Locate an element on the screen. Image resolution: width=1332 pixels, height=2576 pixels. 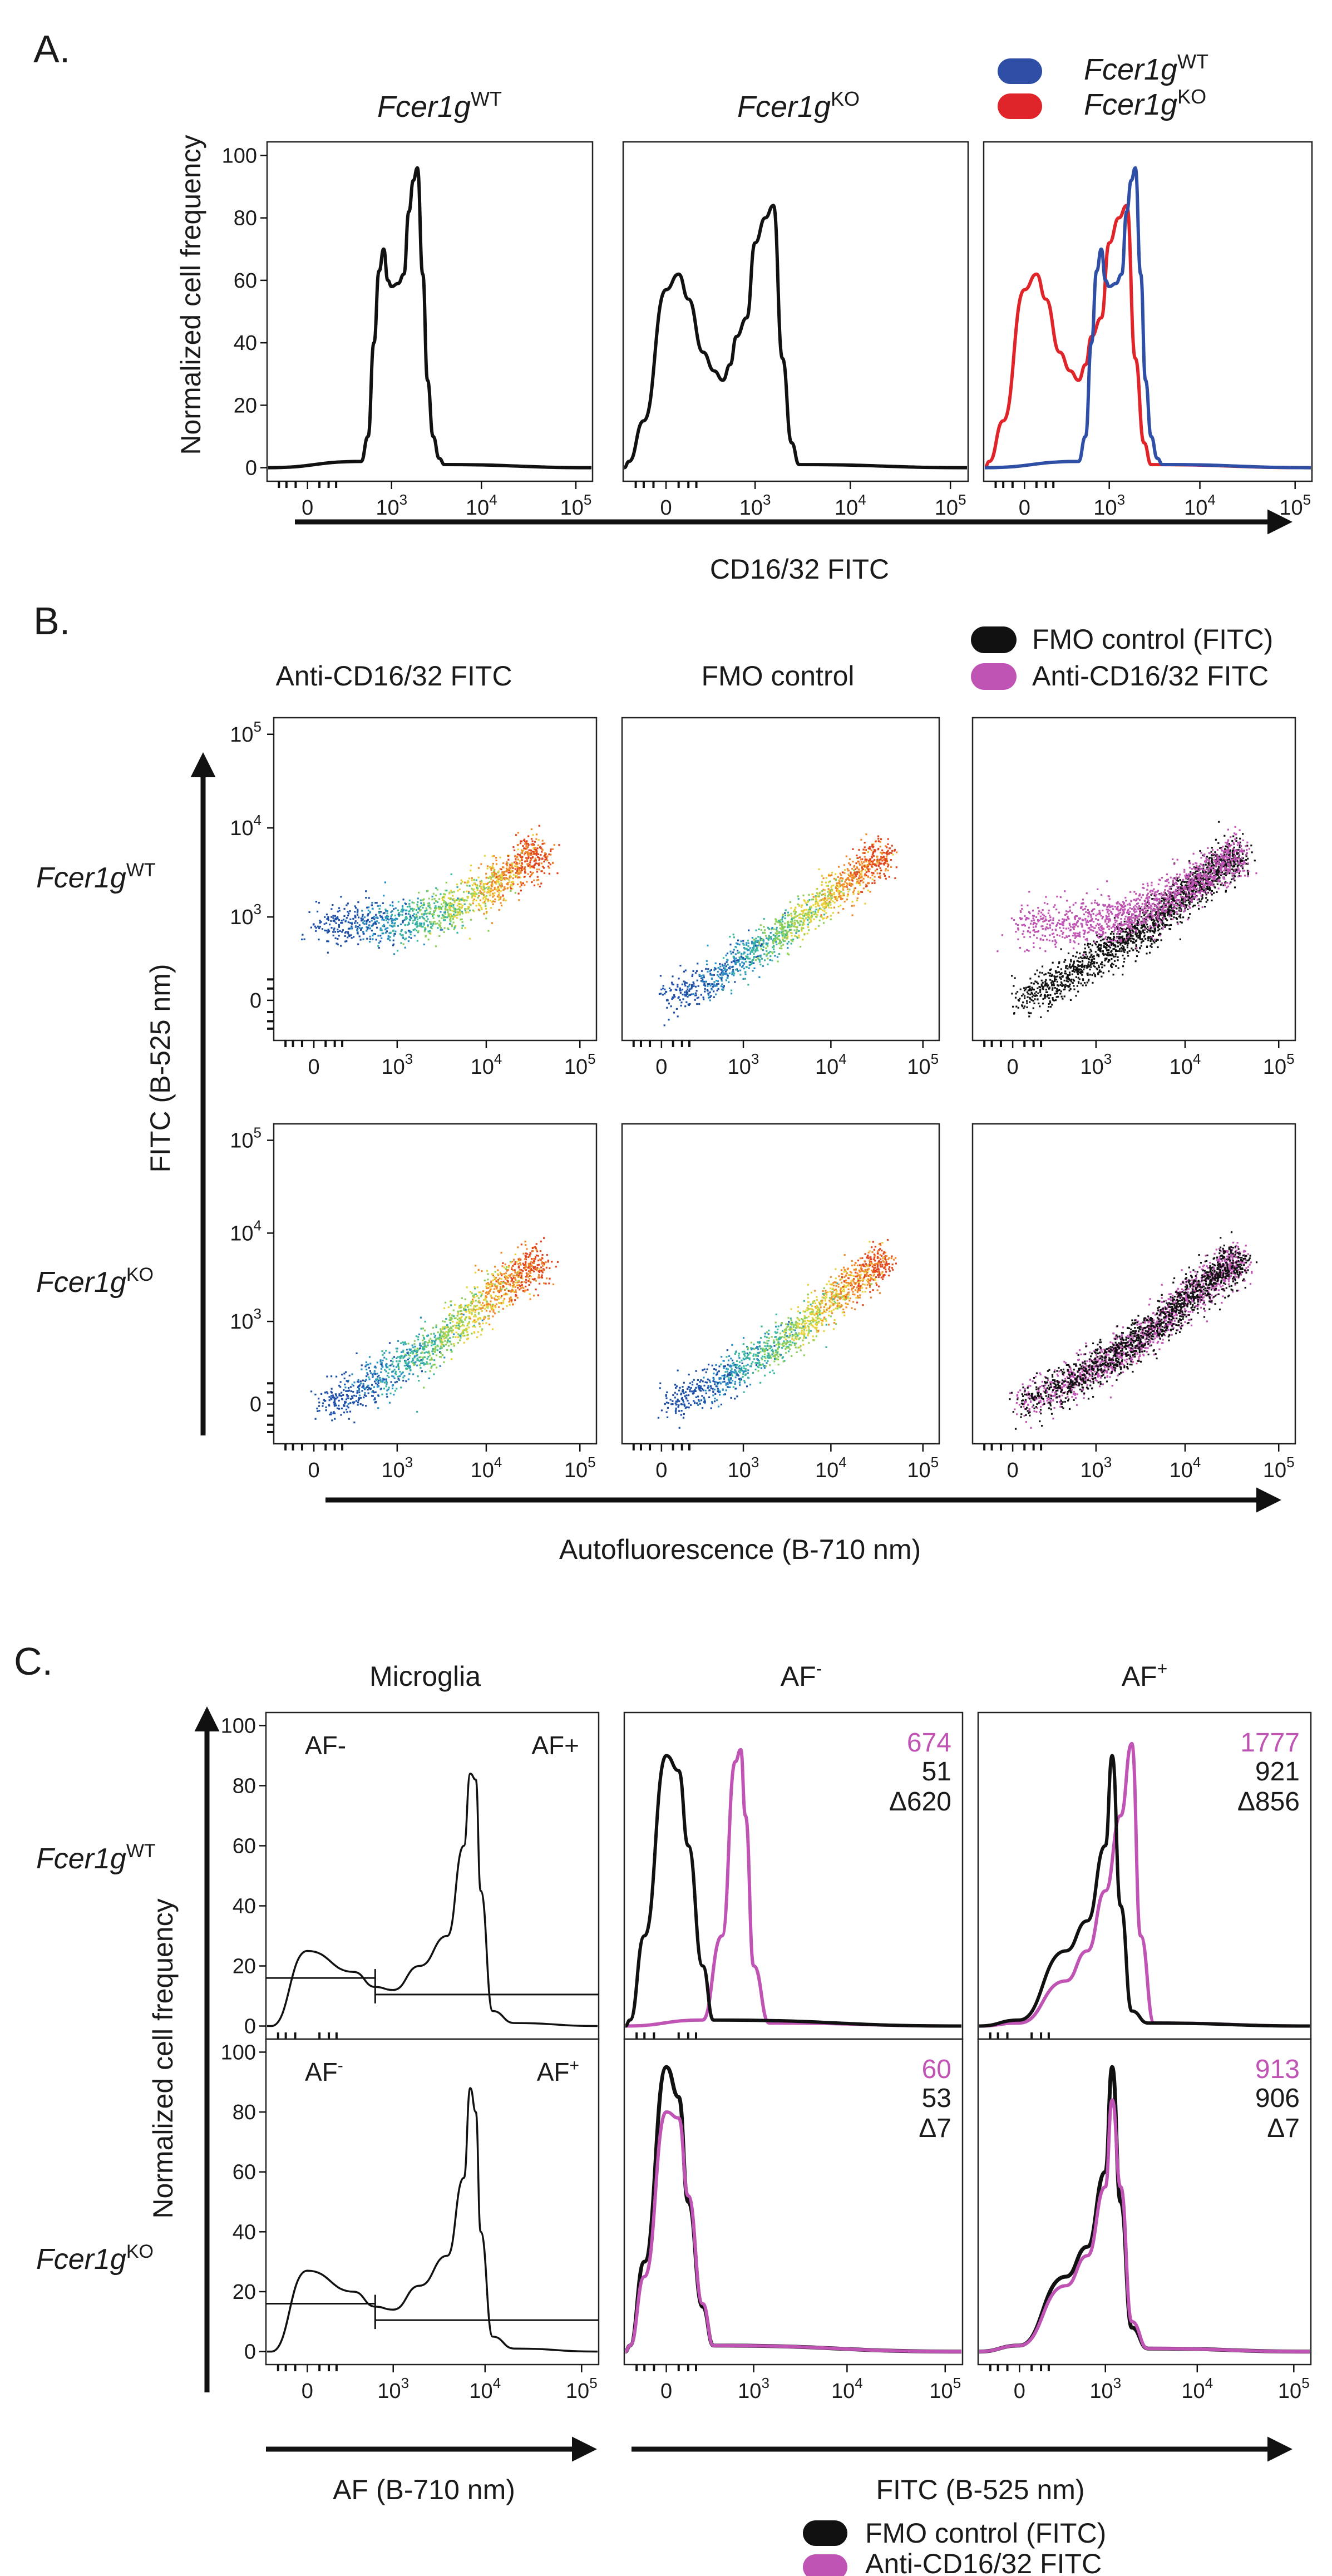
x-tick-label: 0 is located at coordinates (307, 508).